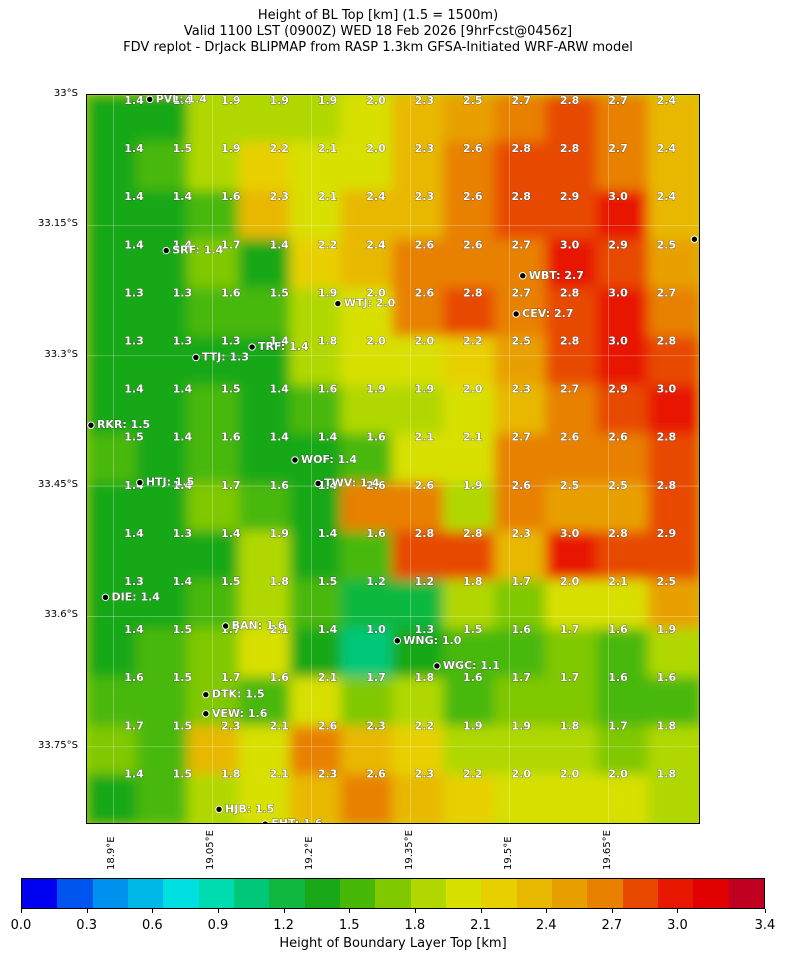  What do you see at coordinates (233, 694) in the screenshot?
I see `station-marker: DTK: 1.5` at bounding box center [233, 694].